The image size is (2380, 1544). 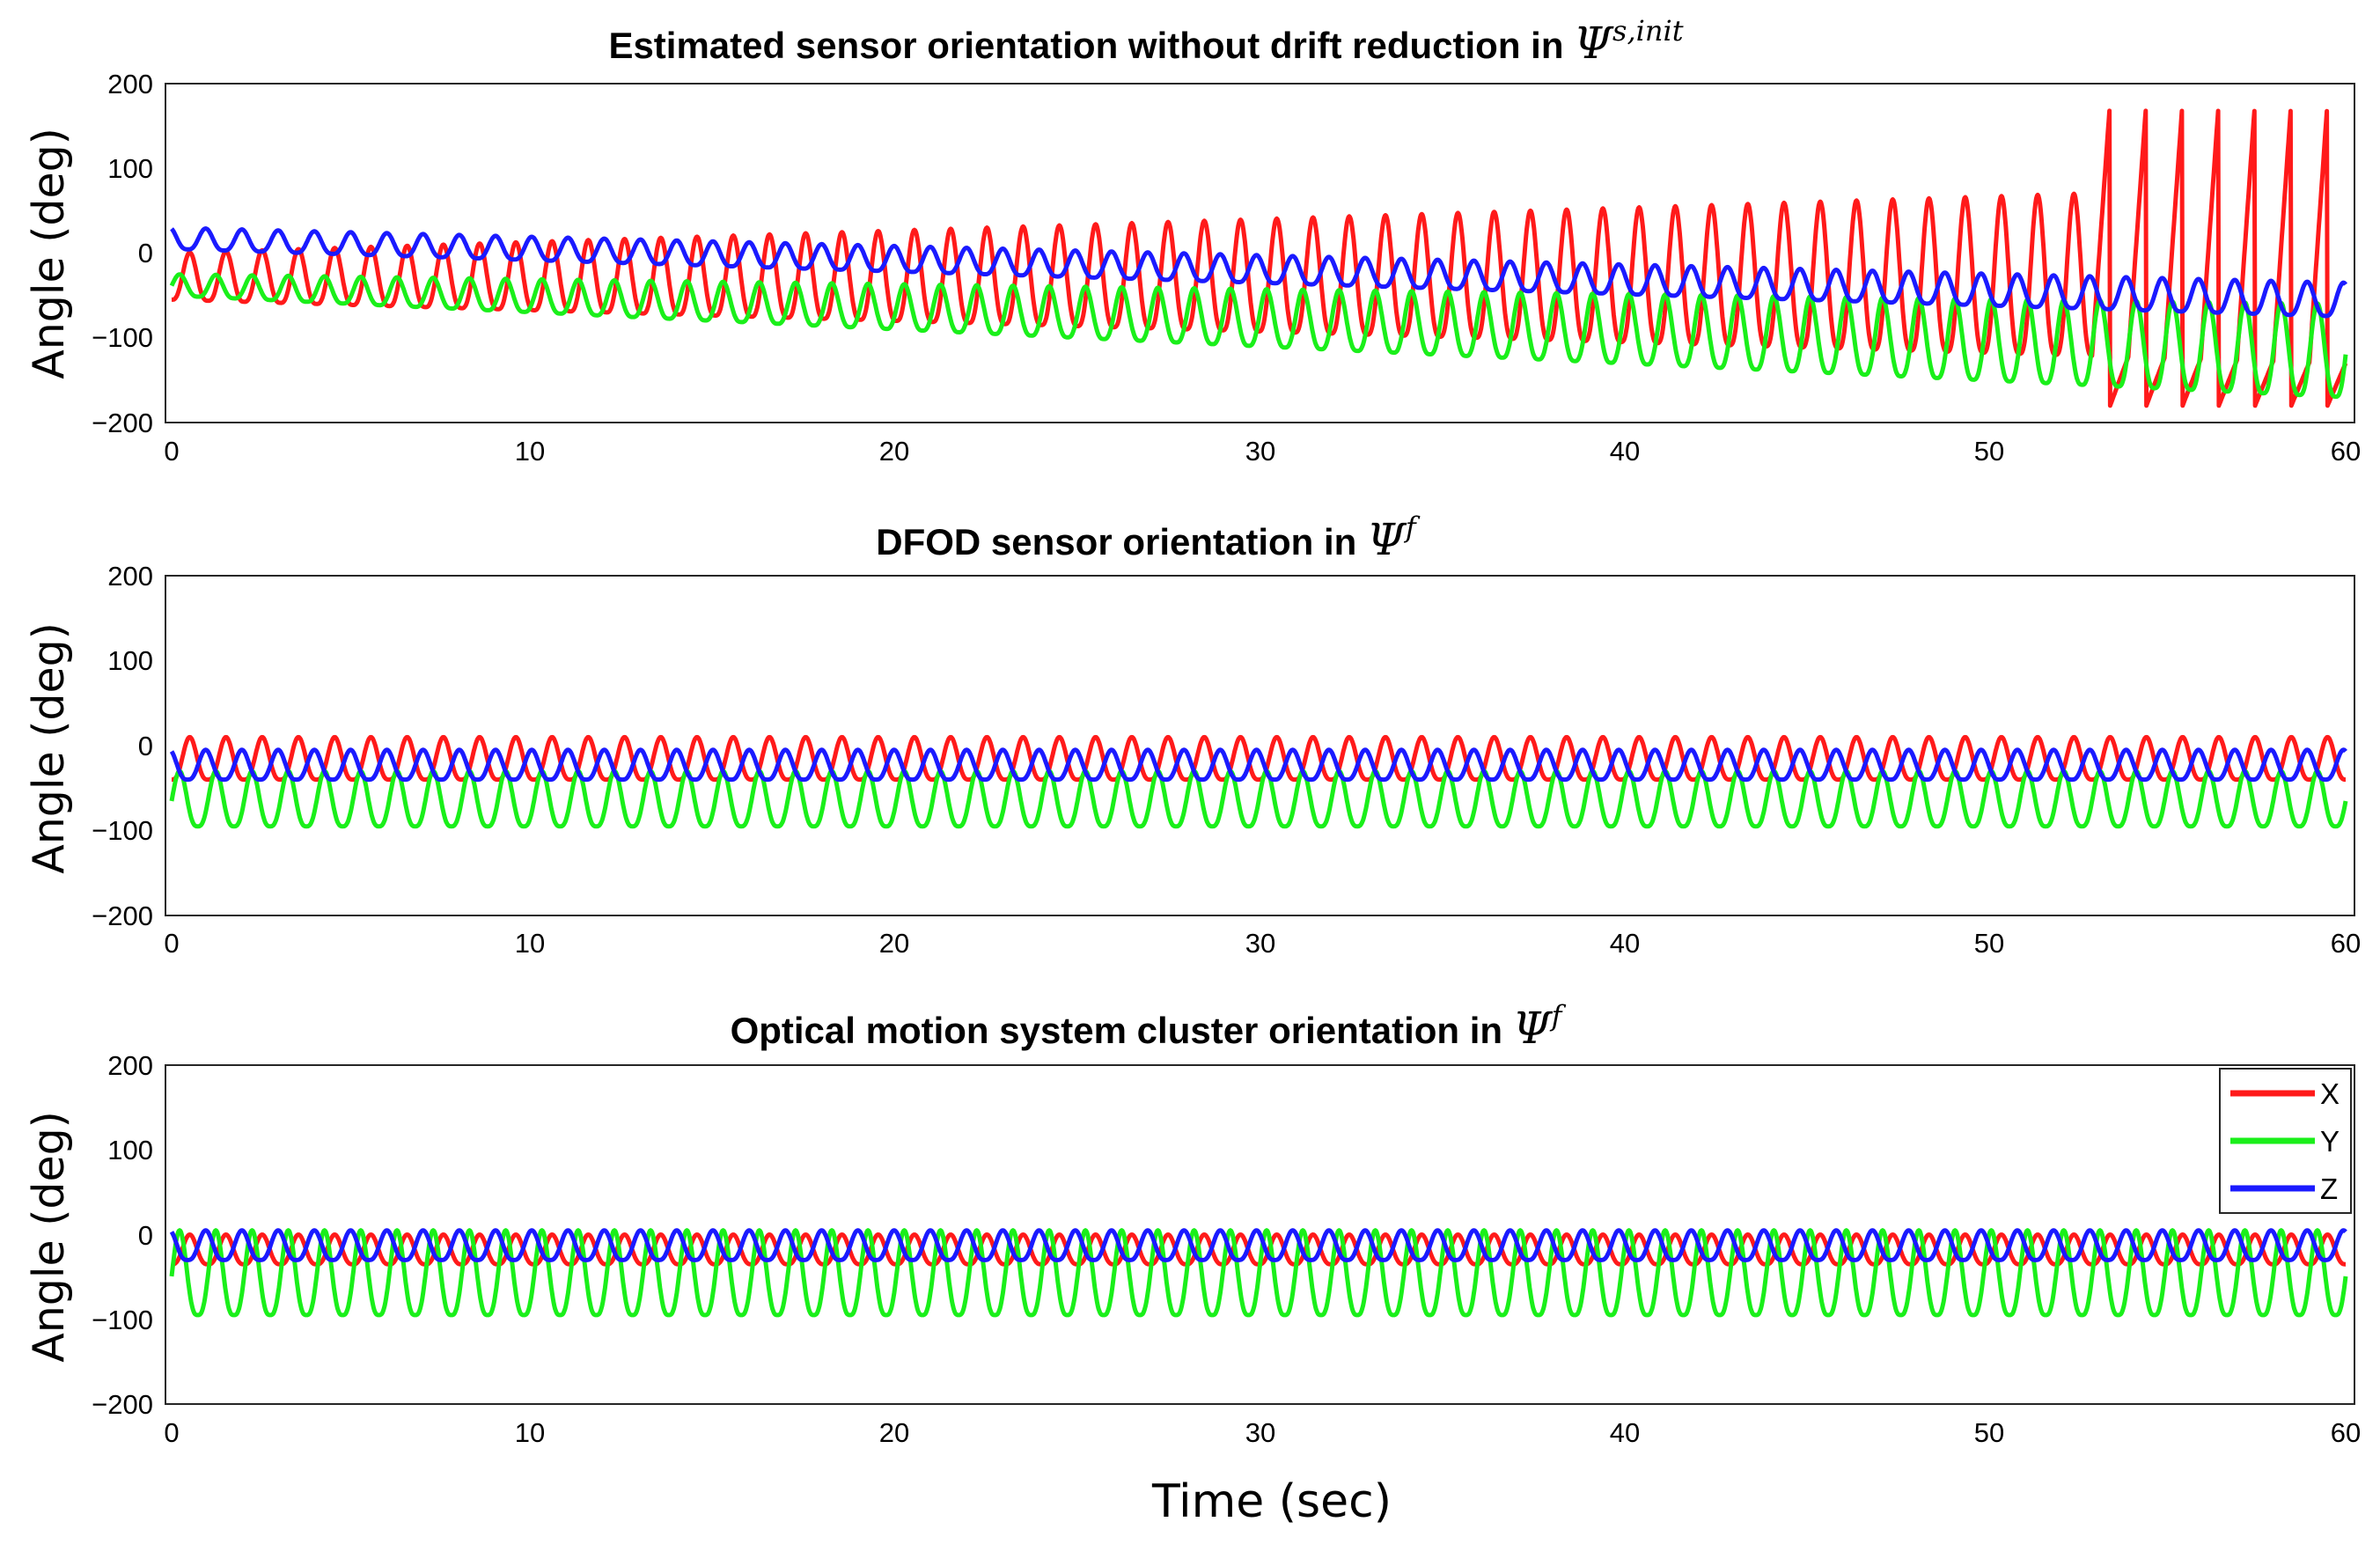 What do you see at coordinates (1989, 451) in the screenshot?
I see `chart-1-xtick: 50` at bounding box center [1989, 451].